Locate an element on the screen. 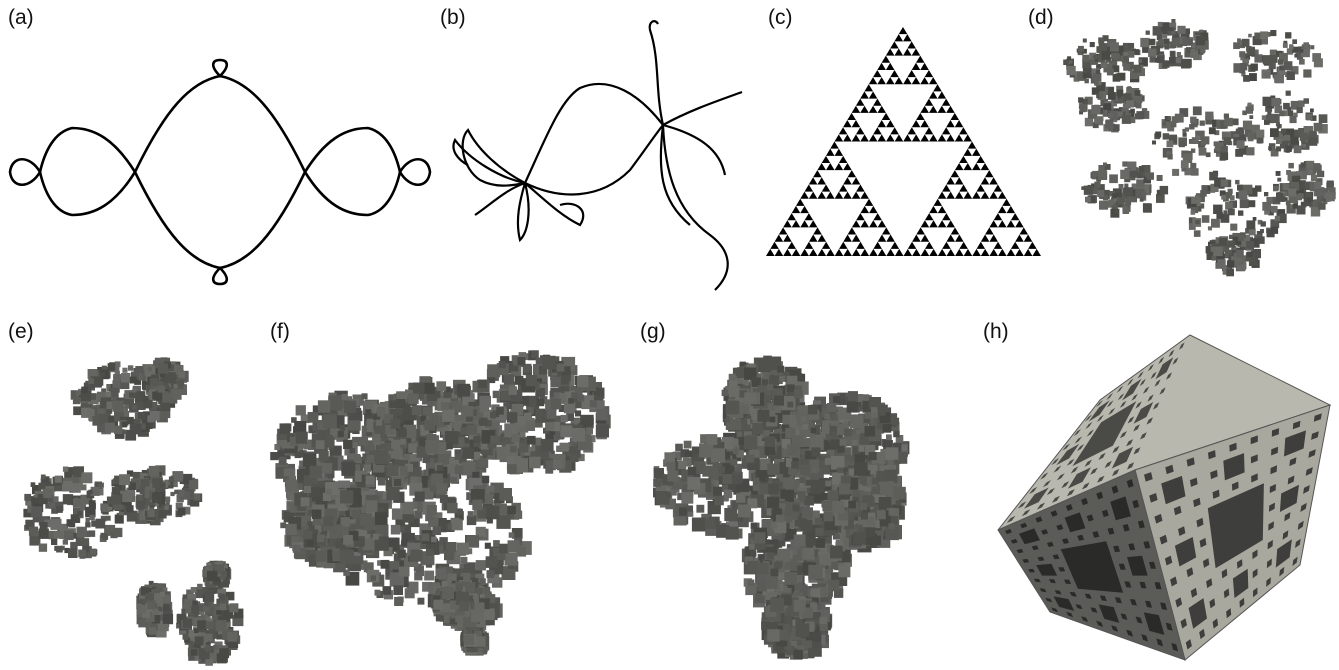 This screenshot has height=670, width=1339. panel-label: (g) is located at coordinates (653, 331).